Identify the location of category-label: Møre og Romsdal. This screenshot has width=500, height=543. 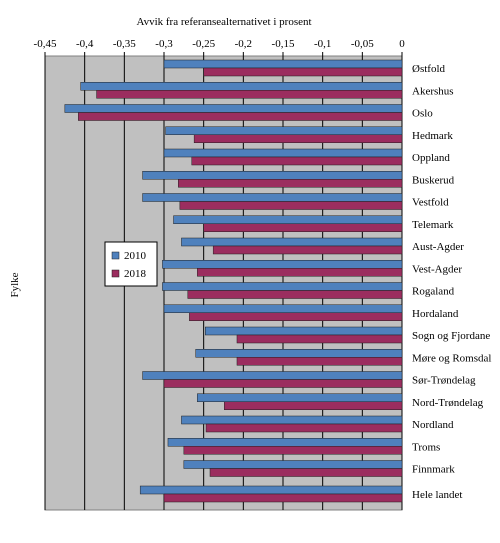
(451, 358).